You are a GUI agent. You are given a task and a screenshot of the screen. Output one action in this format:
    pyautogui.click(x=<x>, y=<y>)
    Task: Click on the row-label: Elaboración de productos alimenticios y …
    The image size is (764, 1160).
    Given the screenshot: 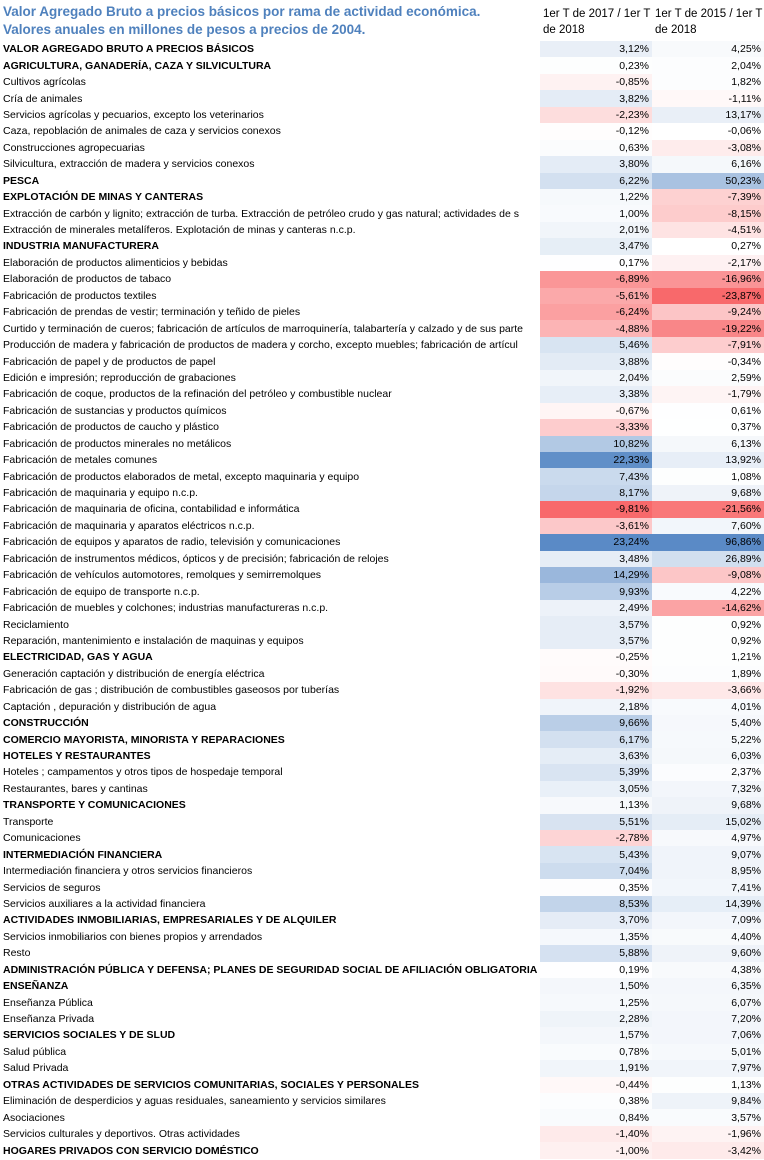 What is the action you would take?
    pyautogui.click(x=115, y=262)
    